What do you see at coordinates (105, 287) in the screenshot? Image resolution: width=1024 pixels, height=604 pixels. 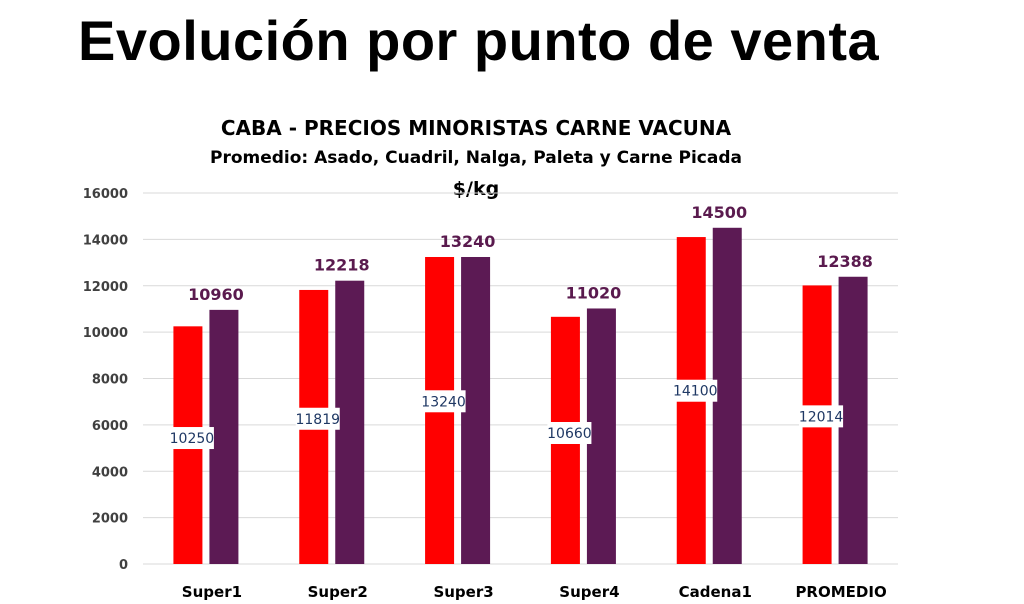 I see `y-tick-label: 12000` at bounding box center [105, 287].